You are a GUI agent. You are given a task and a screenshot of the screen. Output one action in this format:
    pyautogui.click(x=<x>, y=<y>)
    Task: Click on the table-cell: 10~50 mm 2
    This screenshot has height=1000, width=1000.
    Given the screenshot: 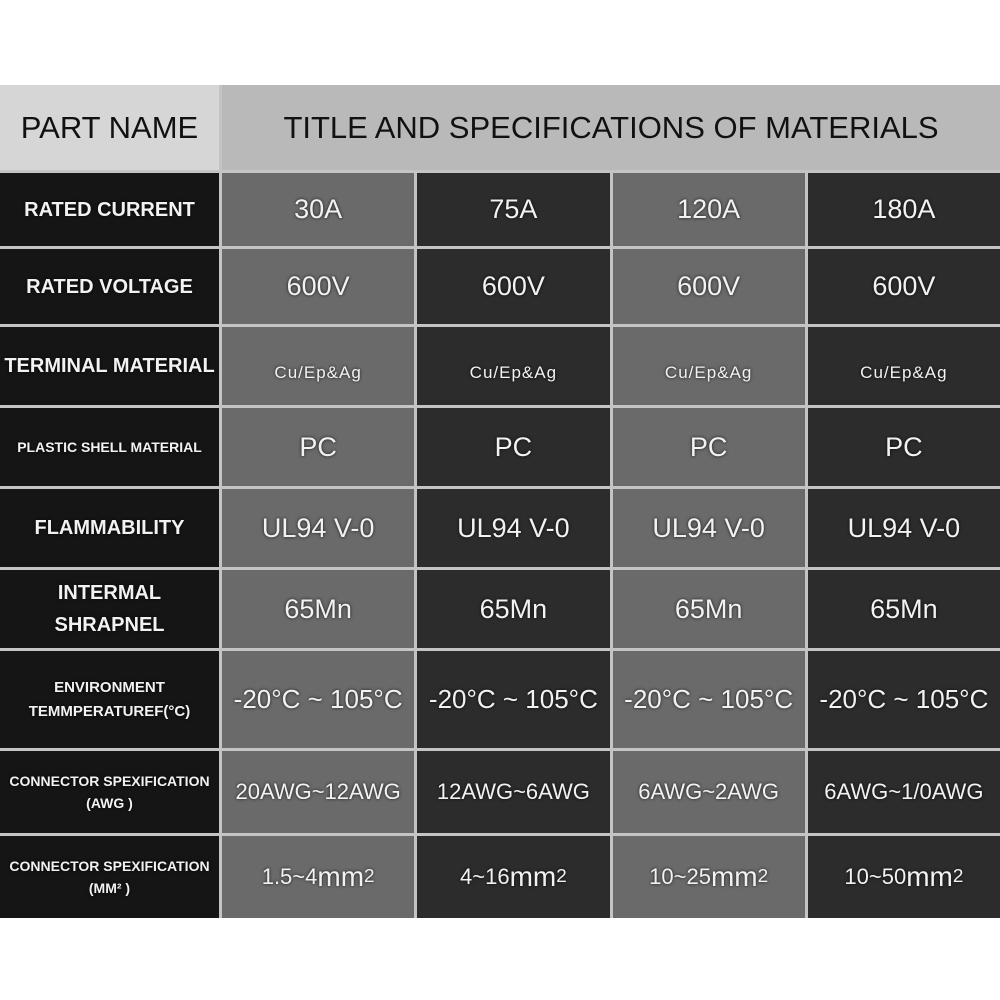 What is the action you would take?
    pyautogui.click(x=903, y=877)
    